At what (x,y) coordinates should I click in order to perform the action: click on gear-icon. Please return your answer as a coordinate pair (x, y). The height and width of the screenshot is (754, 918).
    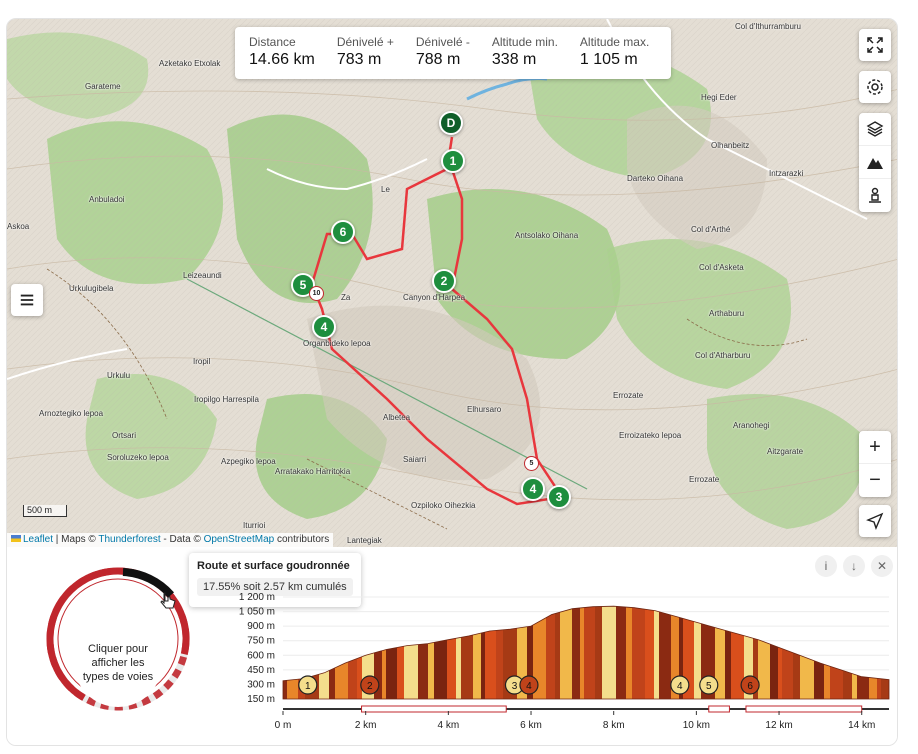
    Looking at the image, I should click on (875, 87).